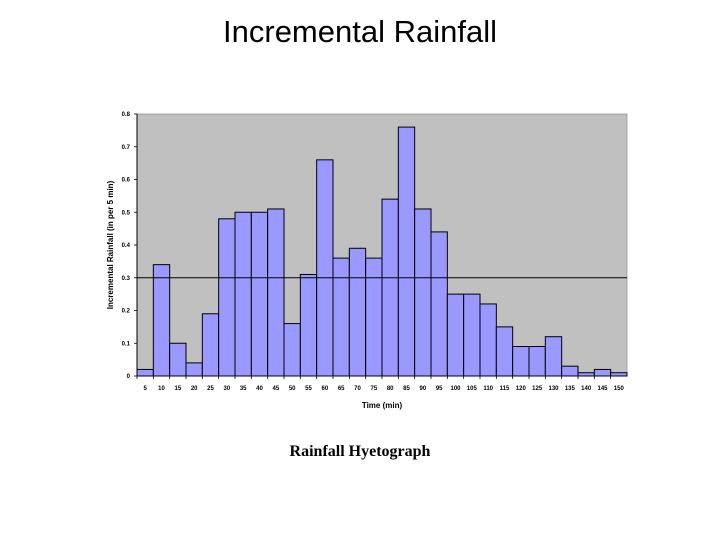  What do you see at coordinates (472, 389) in the screenshot?
I see `x-tick-label: 105` at bounding box center [472, 389].